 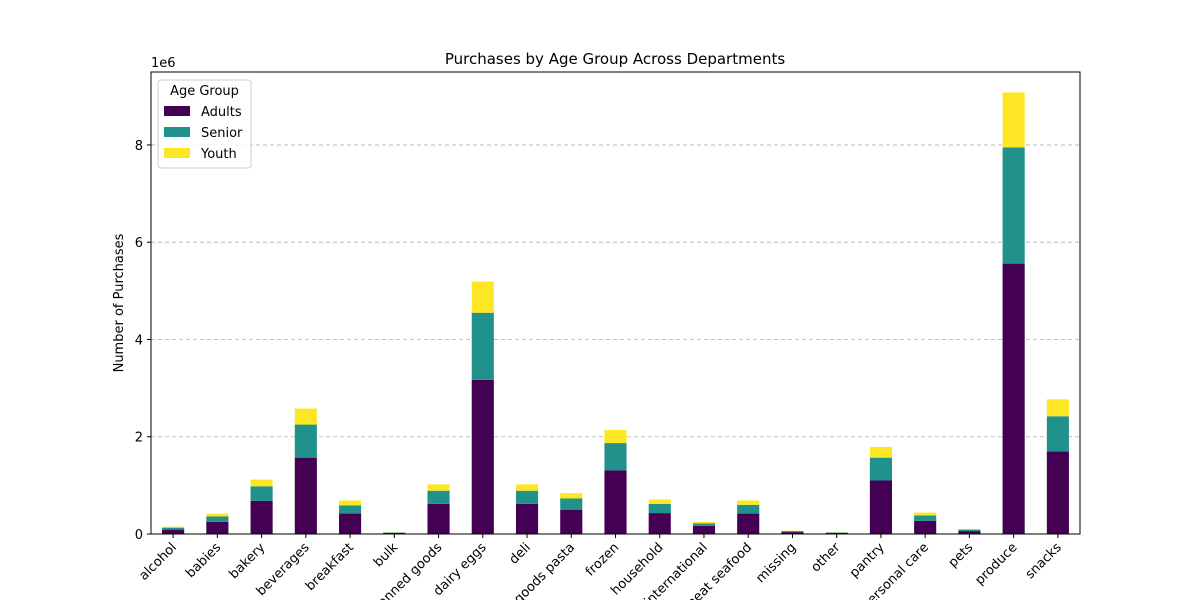 What do you see at coordinates (139, 438) in the screenshot?
I see `y-tick-label: 2` at bounding box center [139, 438].